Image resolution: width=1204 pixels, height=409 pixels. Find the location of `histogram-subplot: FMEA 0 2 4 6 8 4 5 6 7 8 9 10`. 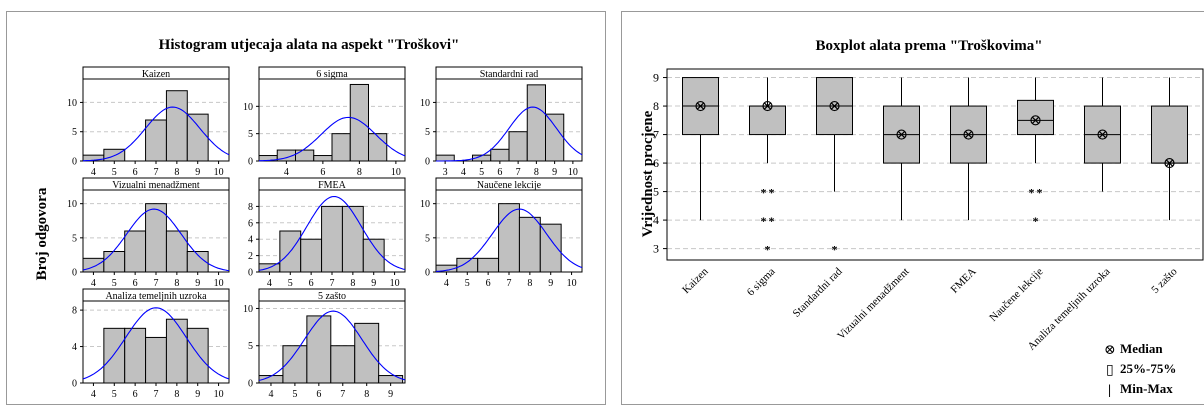

histogram-subplot: FMEA 0 2 4 6 8 4 5 6 7 8 9 10 is located at coordinates (326, 233).